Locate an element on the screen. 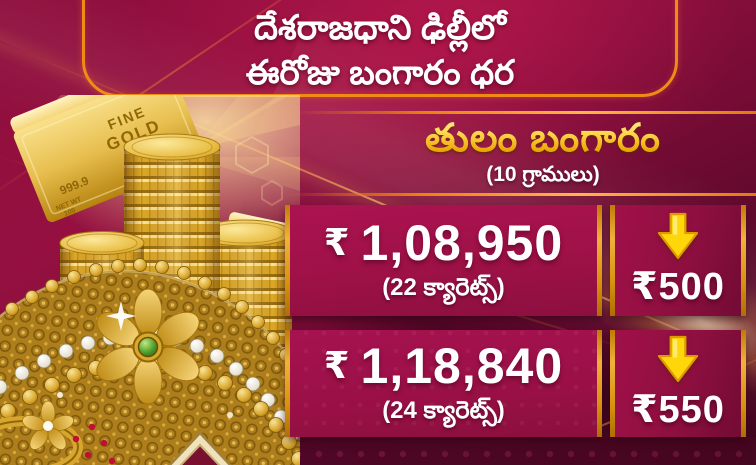  price-value-22k: 1,08,950 is located at coordinates (462, 242).